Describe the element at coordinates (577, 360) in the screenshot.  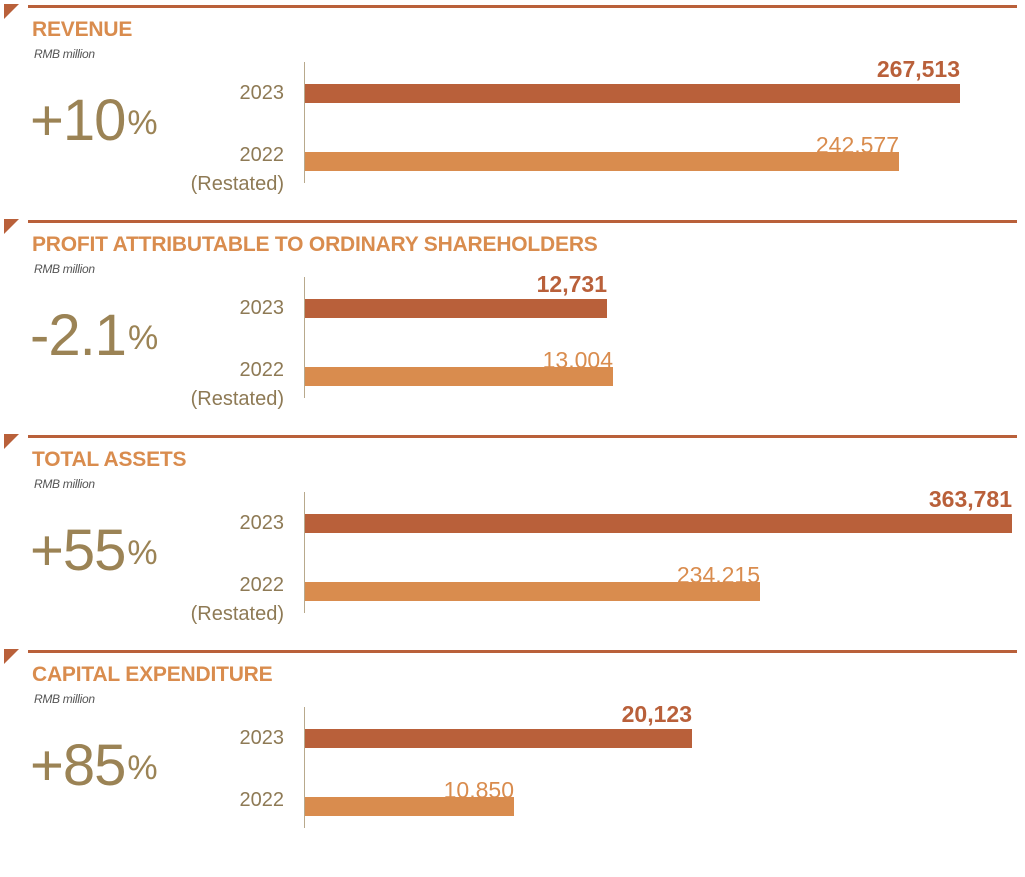
I see `value-label: 13,004` at that location.